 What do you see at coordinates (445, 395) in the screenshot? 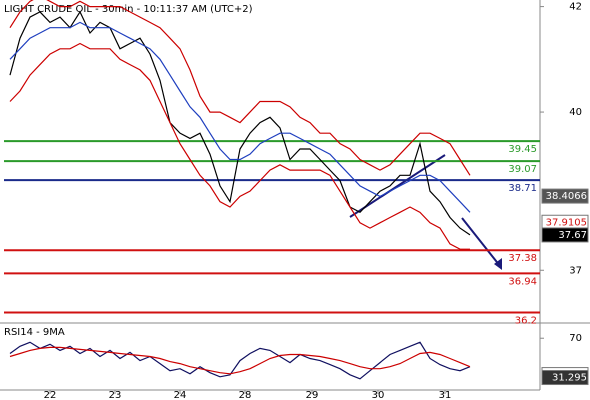
I see `x-tick-label: 31` at bounding box center [445, 395].